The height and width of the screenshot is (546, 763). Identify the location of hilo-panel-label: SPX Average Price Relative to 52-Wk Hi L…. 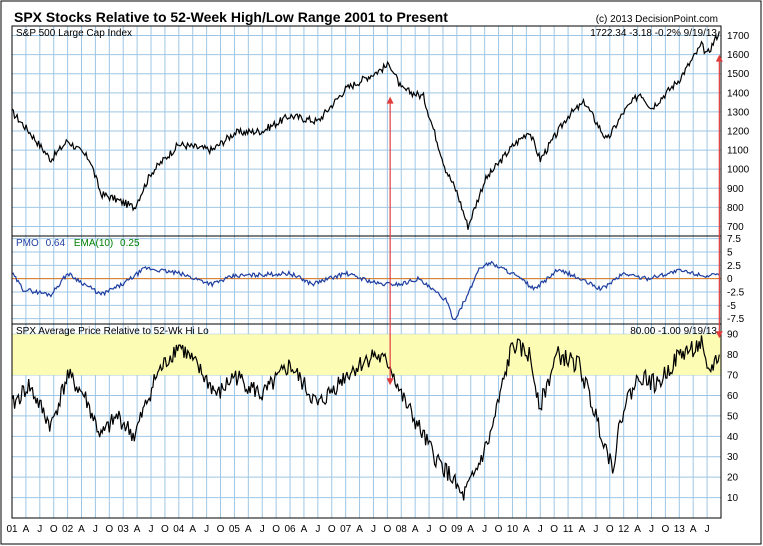
(112, 331).